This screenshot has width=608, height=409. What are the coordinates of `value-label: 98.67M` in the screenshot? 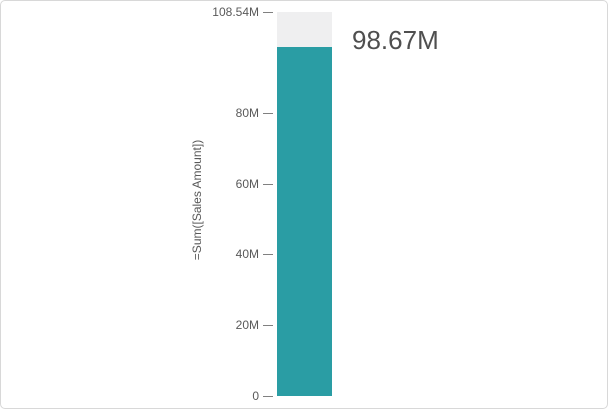 It's located at (395, 40).